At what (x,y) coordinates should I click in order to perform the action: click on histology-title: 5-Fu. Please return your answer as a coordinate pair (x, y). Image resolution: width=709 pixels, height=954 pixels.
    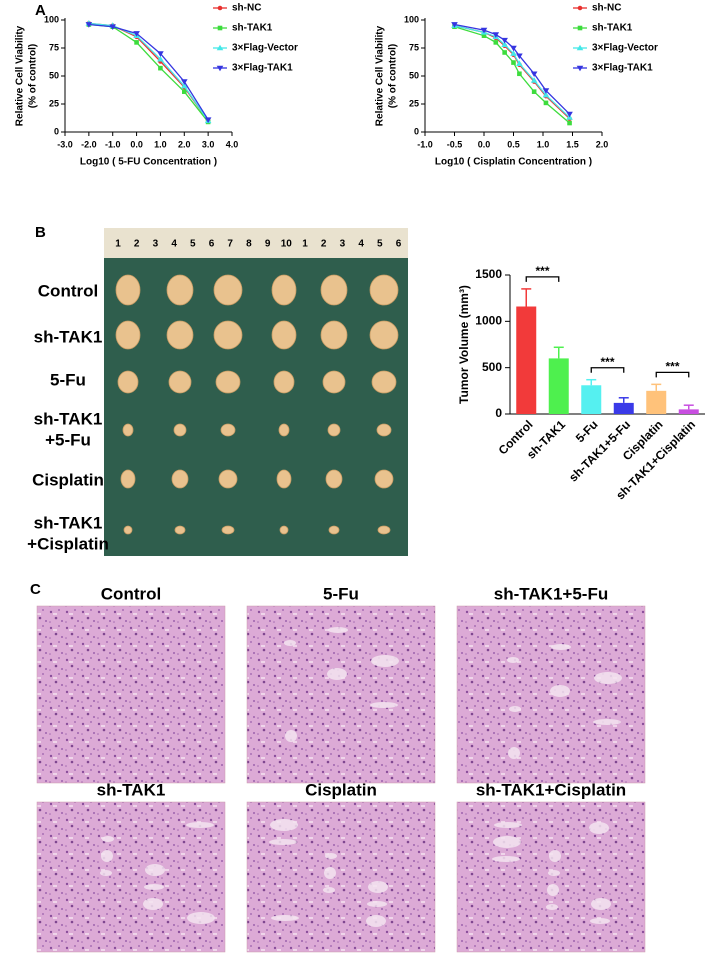
    Looking at the image, I should click on (341, 593).